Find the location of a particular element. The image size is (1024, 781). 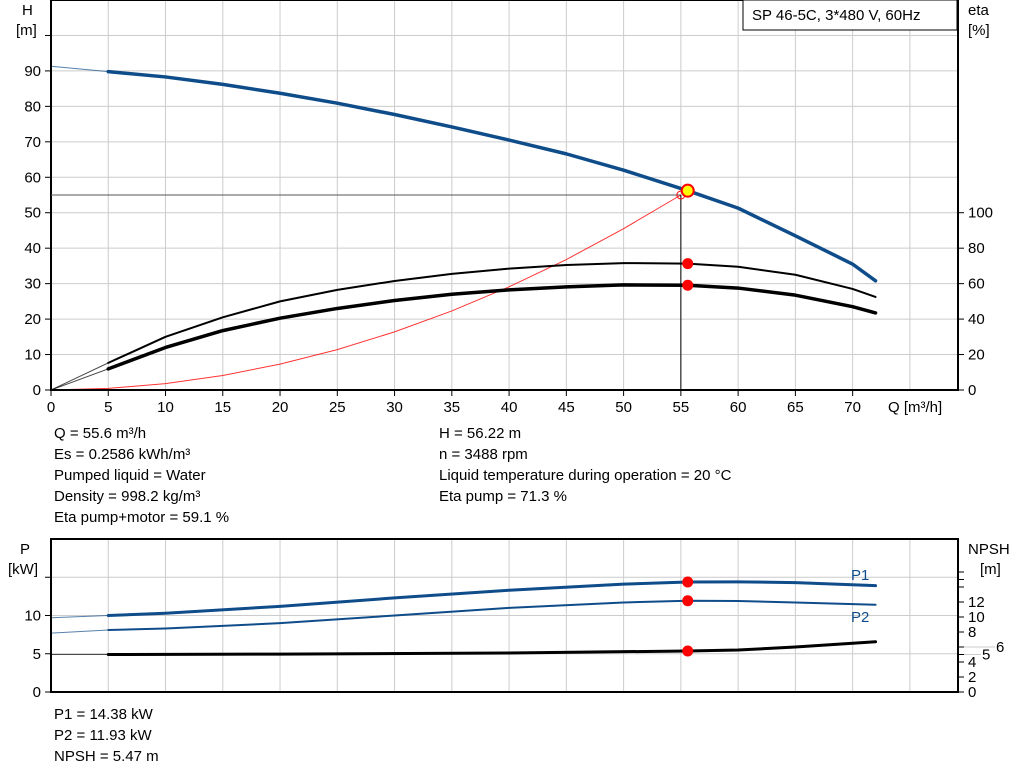

p1-marker is located at coordinates (688, 582).